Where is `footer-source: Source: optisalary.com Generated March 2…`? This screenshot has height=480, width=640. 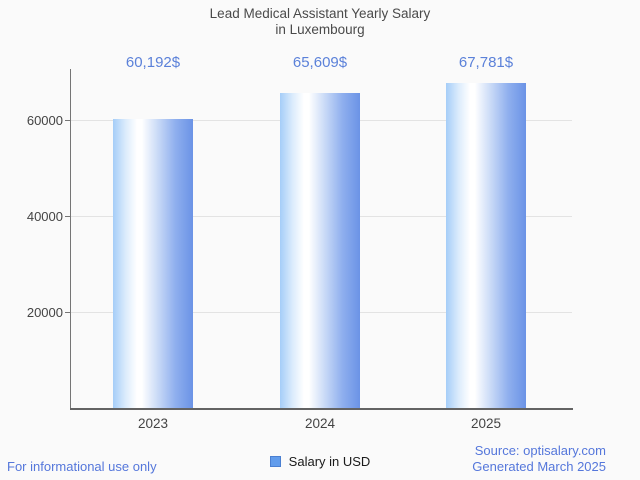
footer-source: Source: optisalary.com Generated March 2… is located at coordinates (539, 459).